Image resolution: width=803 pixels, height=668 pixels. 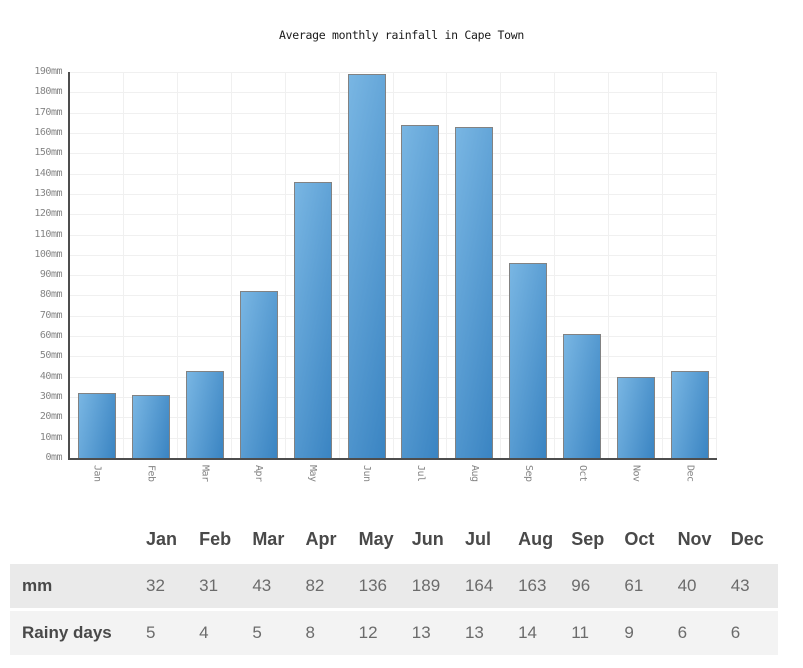 I want to click on bar-may, so click(x=312, y=320).